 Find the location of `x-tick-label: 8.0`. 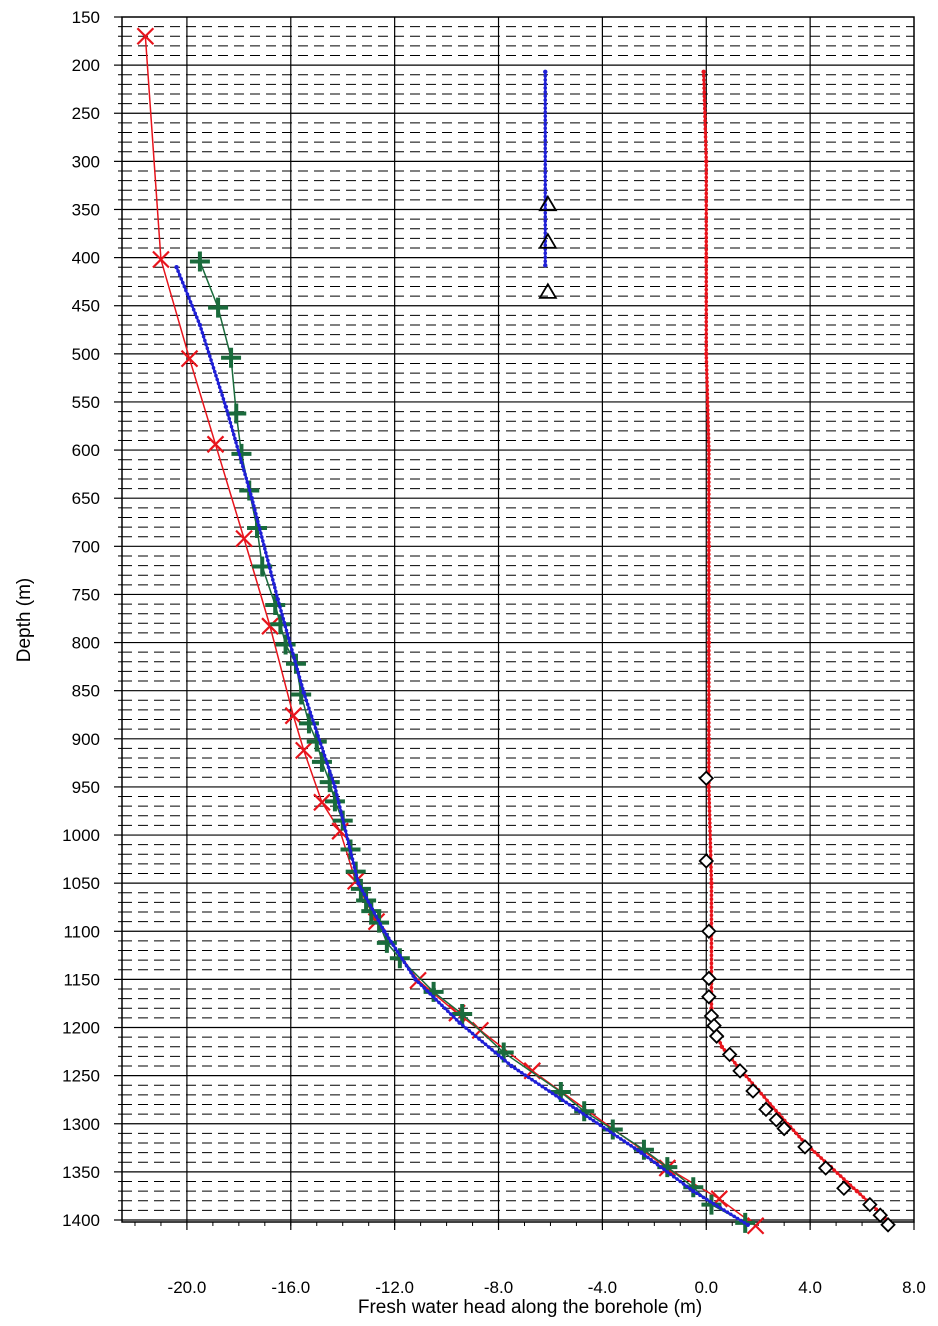

x-tick-label: 8.0 is located at coordinates (914, 1287).